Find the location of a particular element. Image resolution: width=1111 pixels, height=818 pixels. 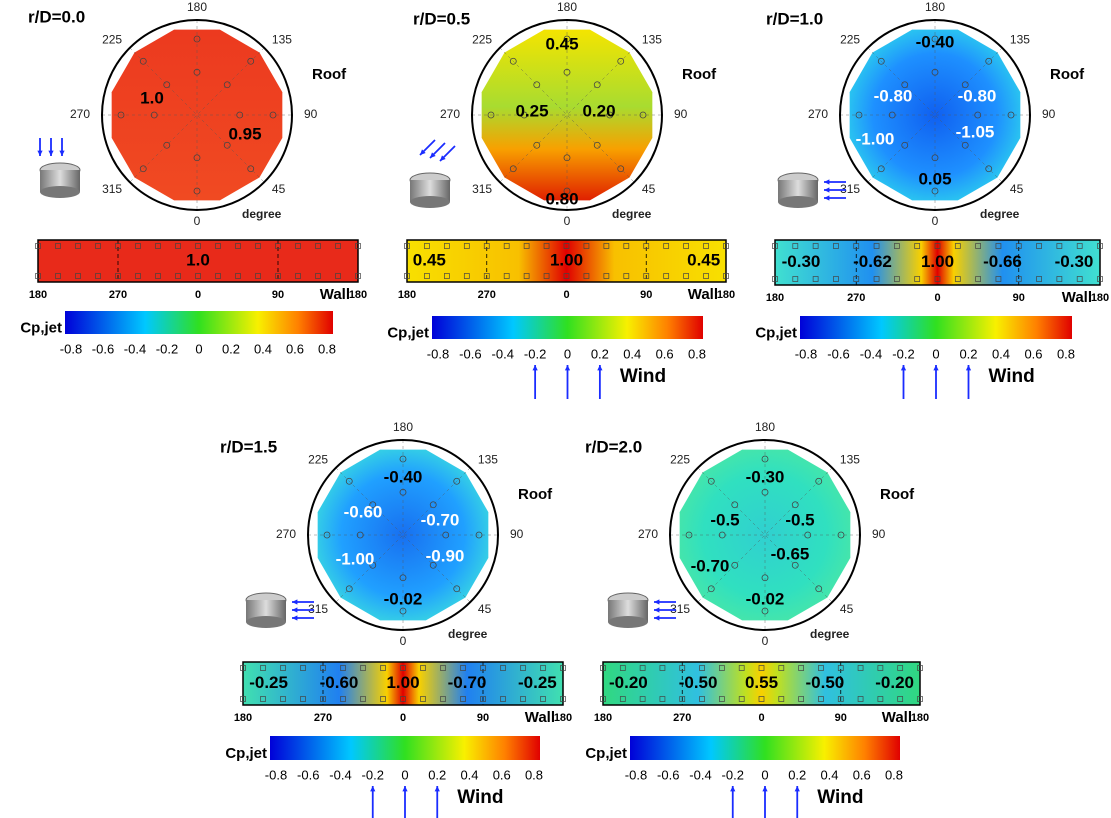

roof-value: 0.20 is located at coordinates (598, 110).